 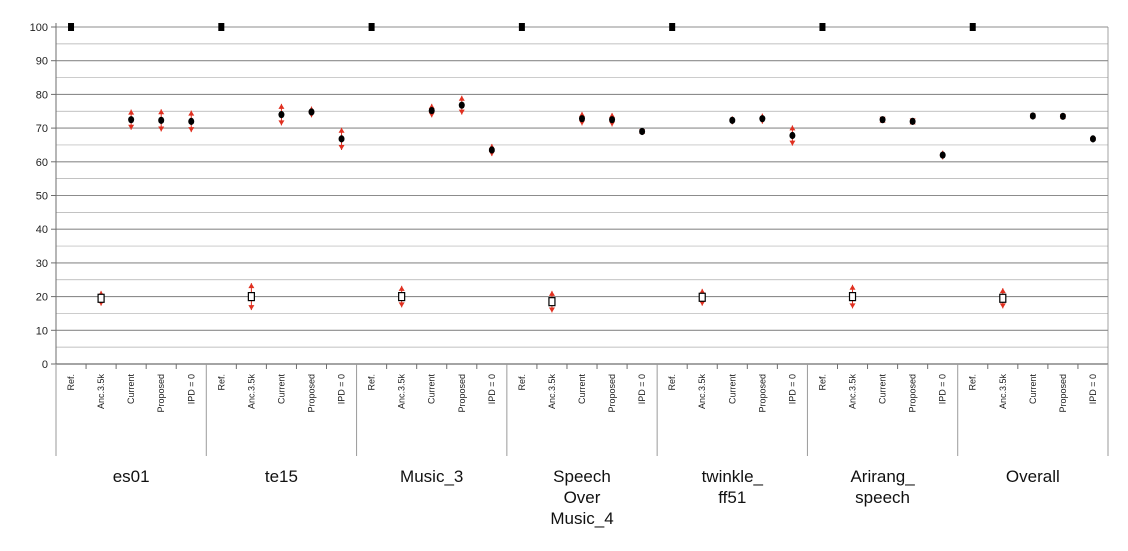 I want to click on group-label: ff51, so click(x=732, y=497).